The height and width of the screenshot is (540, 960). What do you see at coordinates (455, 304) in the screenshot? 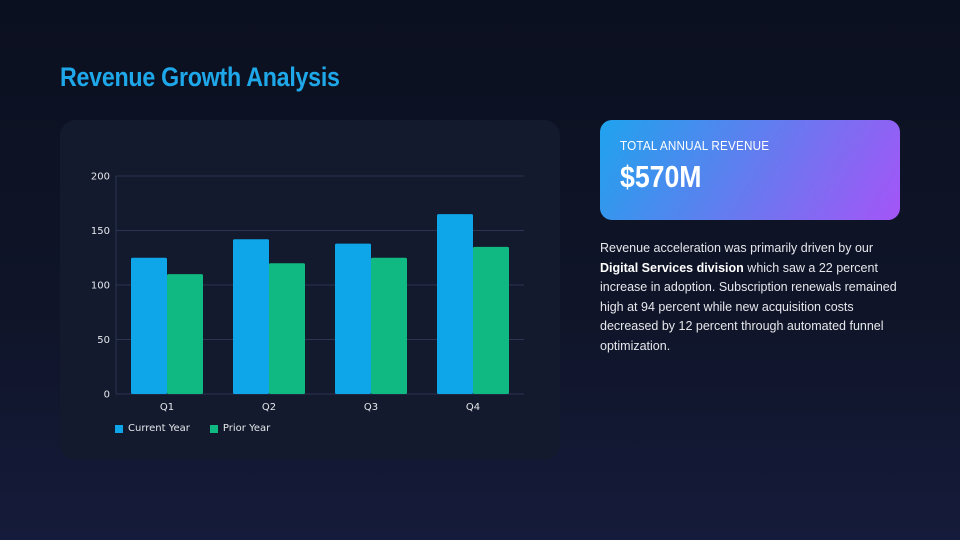
I see `bar-current-year-q4` at bounding box center [455, 304].